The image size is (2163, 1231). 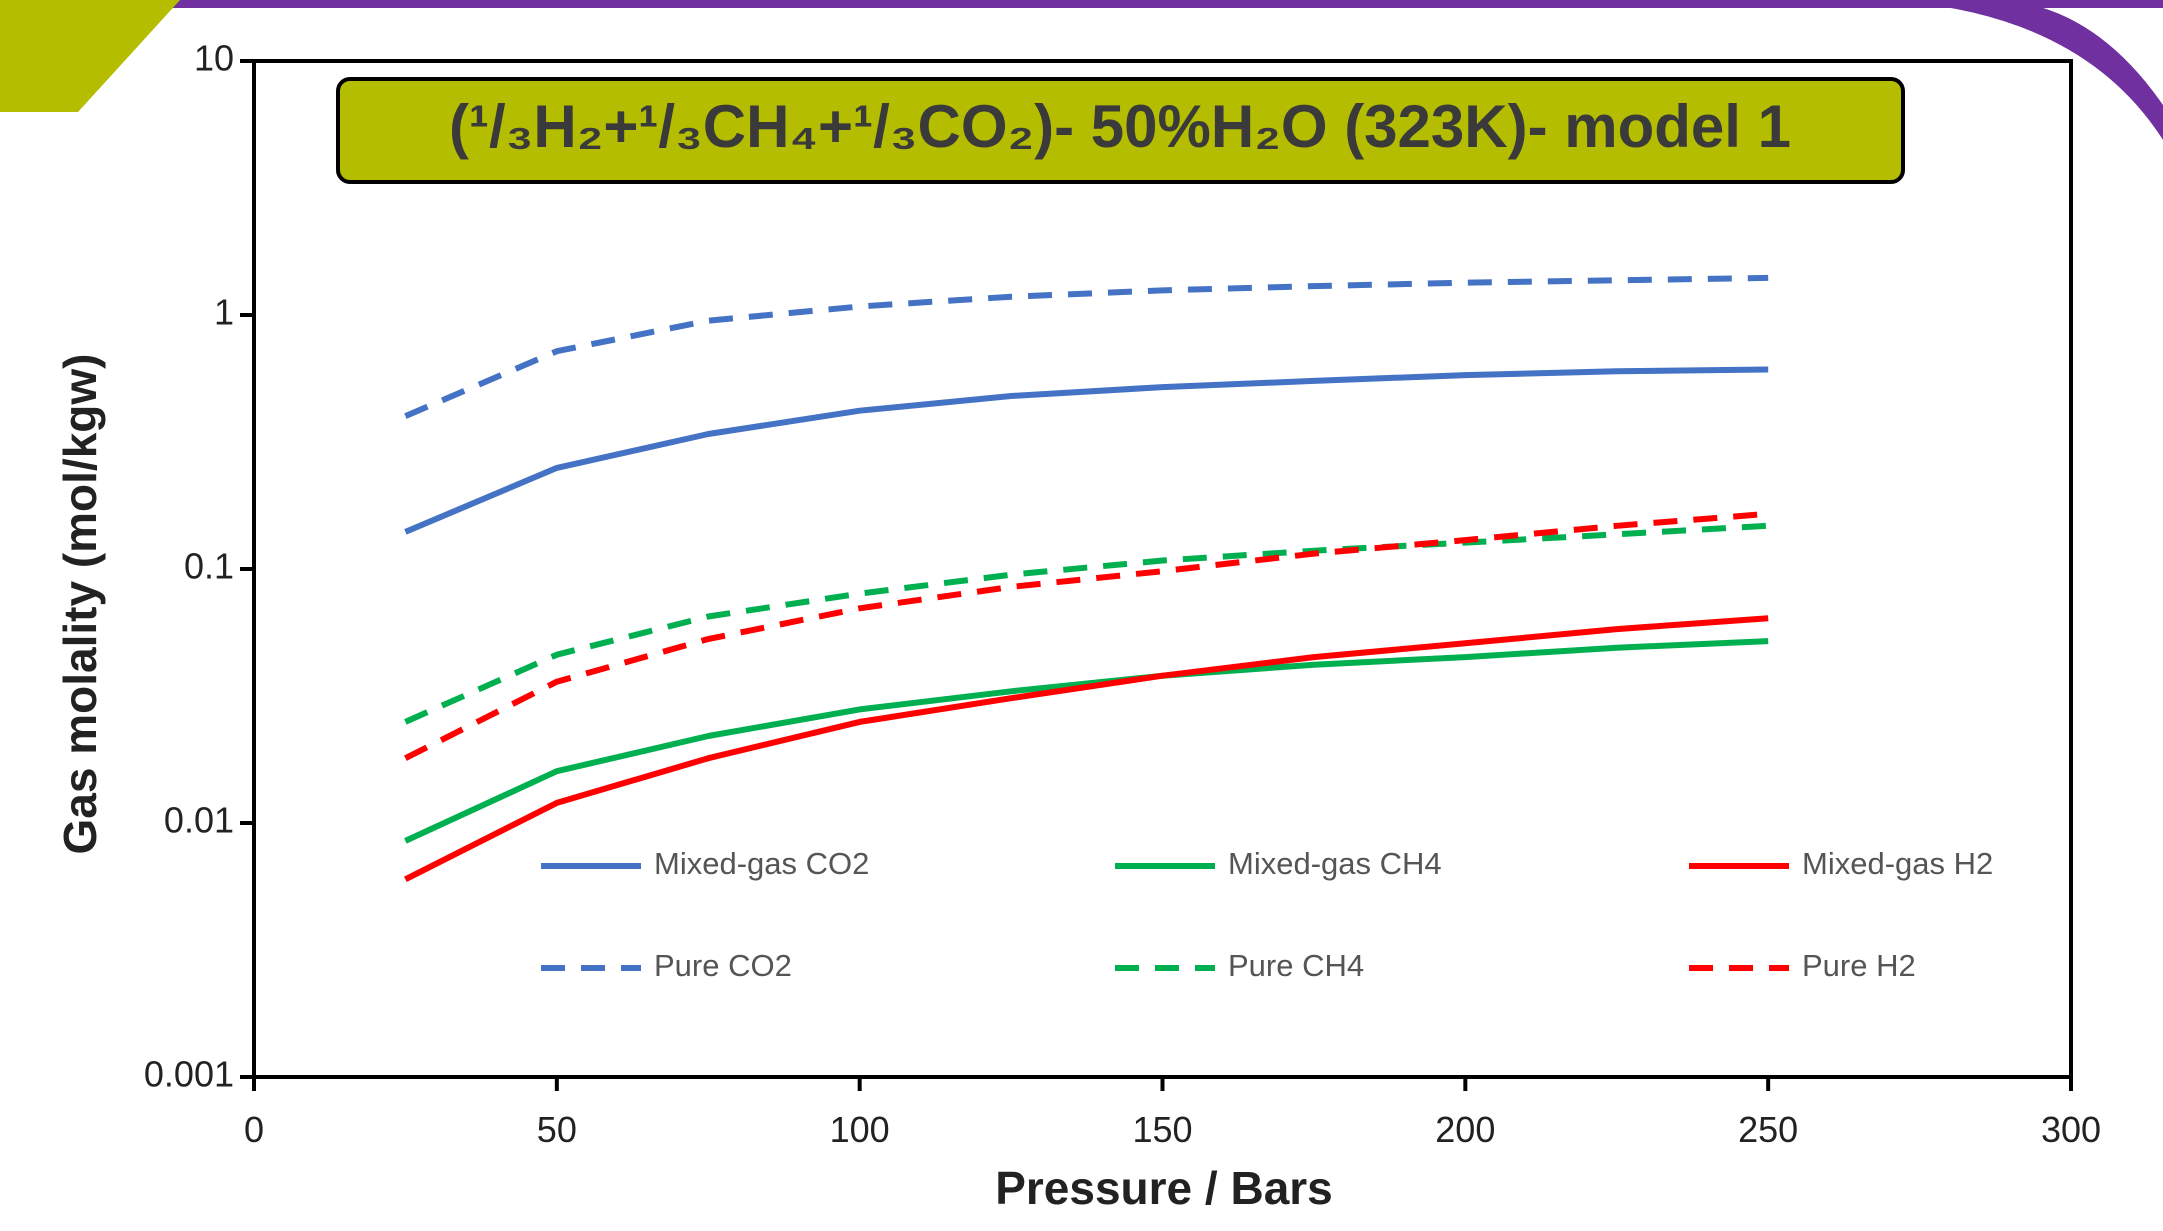 I want to click on x-tick-label: 250, so click(x=1768, y=1129).